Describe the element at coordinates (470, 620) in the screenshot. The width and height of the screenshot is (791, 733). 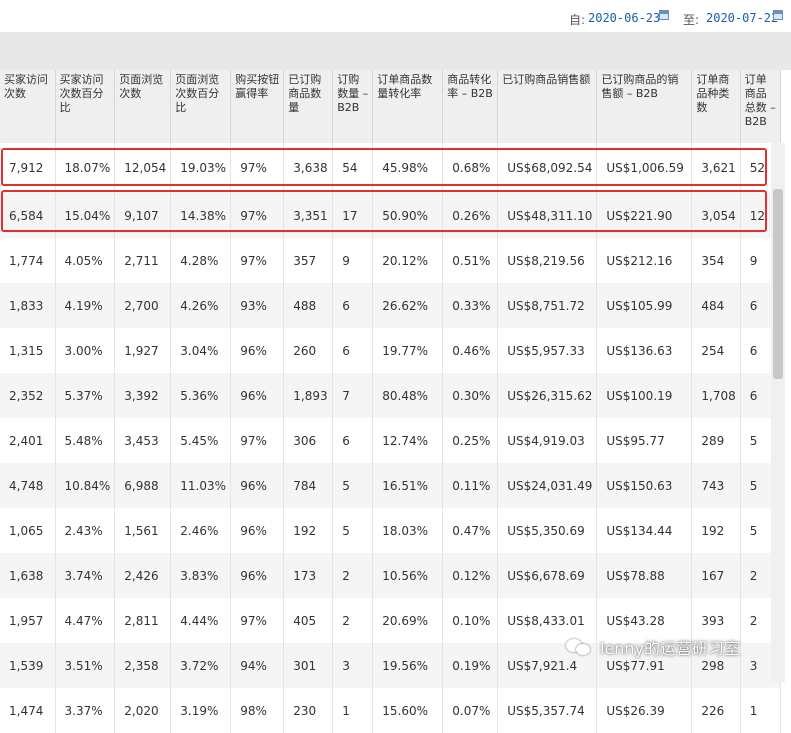
I see `table-cell: 0.10%` at that location.